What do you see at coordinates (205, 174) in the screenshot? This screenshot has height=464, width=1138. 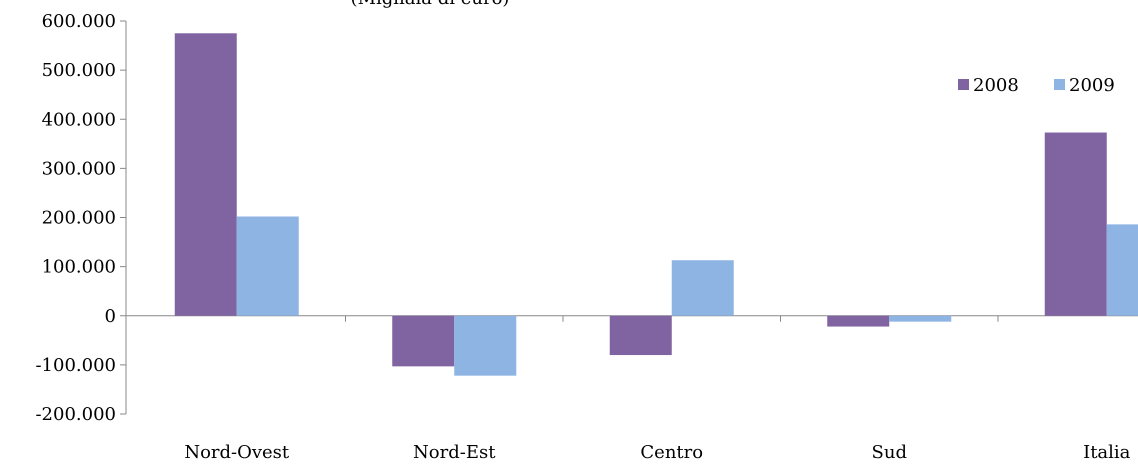 I see `bar-2008-nord-ovest` at bounding box center [205, 174].